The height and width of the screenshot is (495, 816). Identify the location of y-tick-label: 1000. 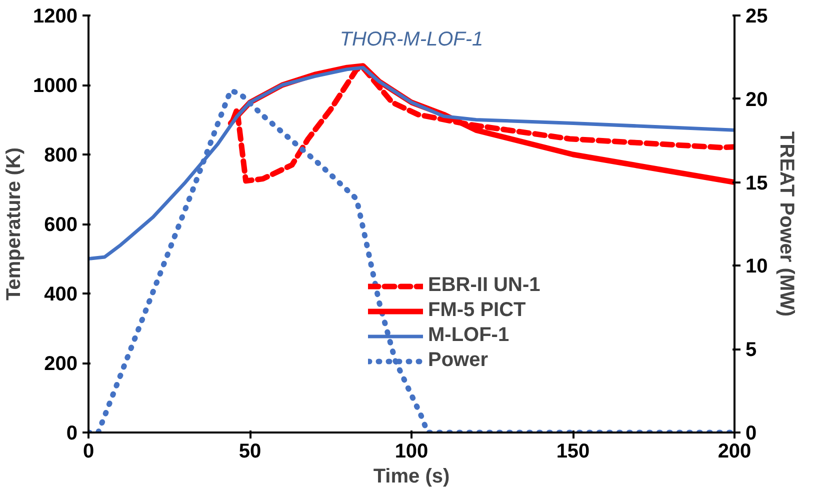
(55, 86).